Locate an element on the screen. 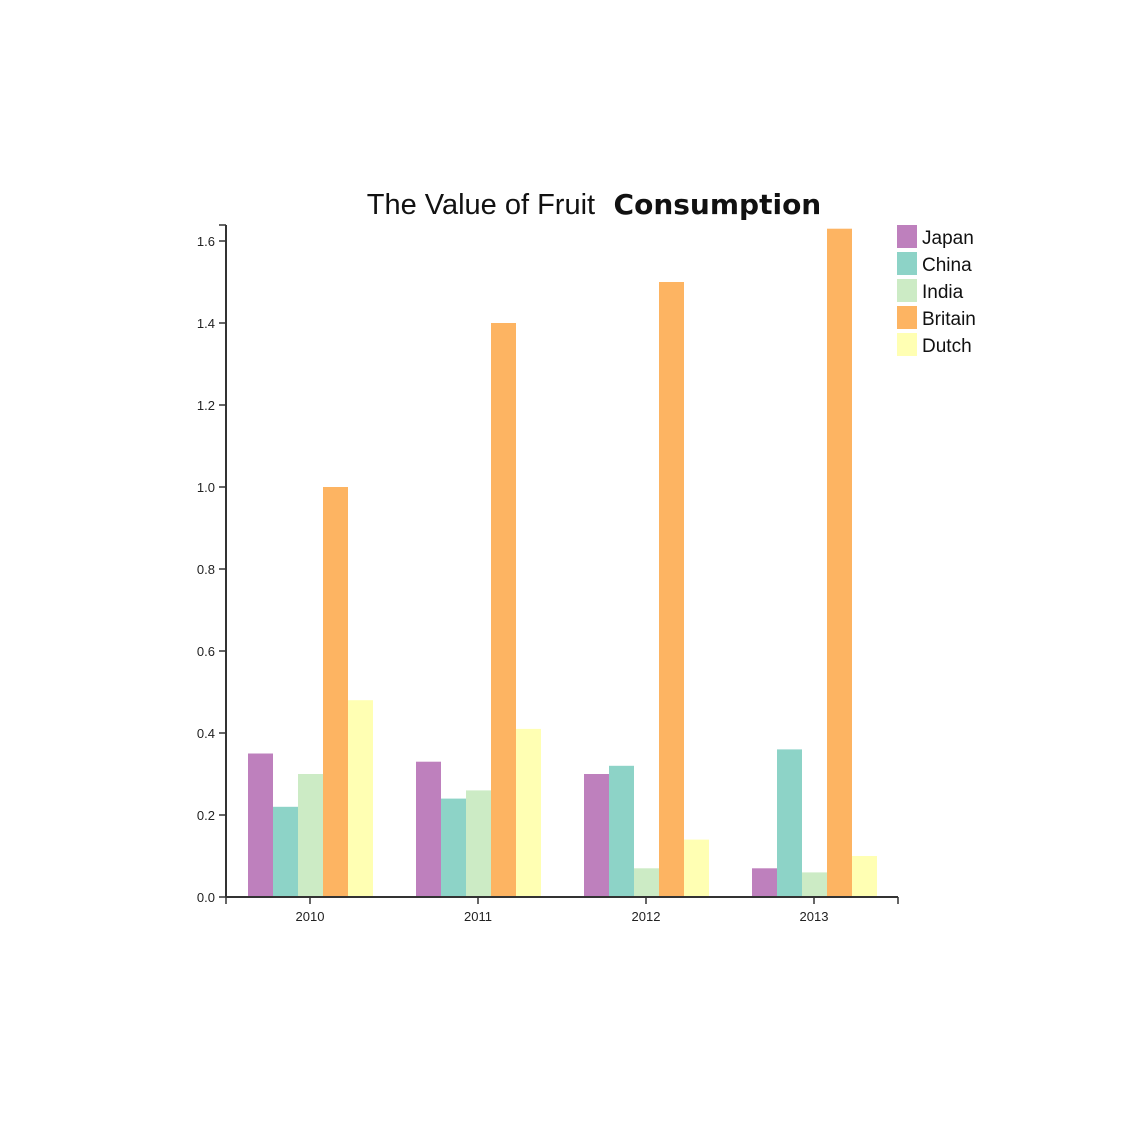 The width and height of the screenshot is (1122, 1121). bar-japan-2012 is located at coordinates (596, 835).